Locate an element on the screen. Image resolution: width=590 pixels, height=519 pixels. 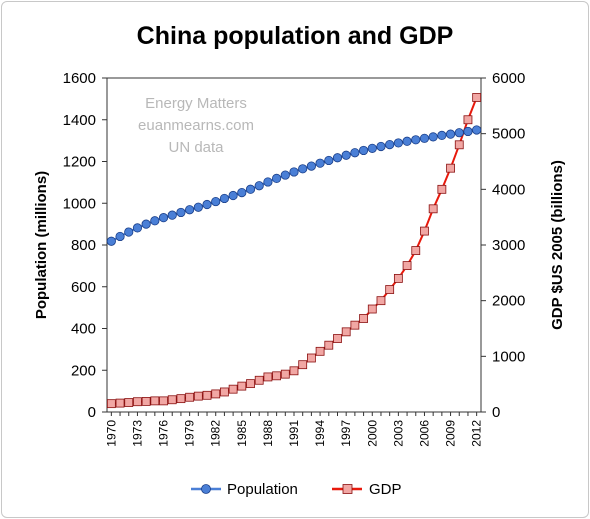
right-tick-label: 1000 is located at coordinates (508, 356).